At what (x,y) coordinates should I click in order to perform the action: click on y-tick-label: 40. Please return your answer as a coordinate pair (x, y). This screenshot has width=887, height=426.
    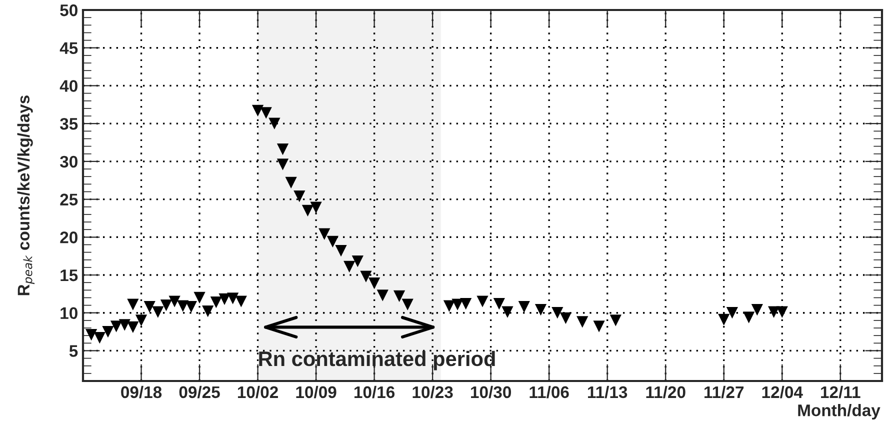
    Looking at the image, I should click on (69, 86).